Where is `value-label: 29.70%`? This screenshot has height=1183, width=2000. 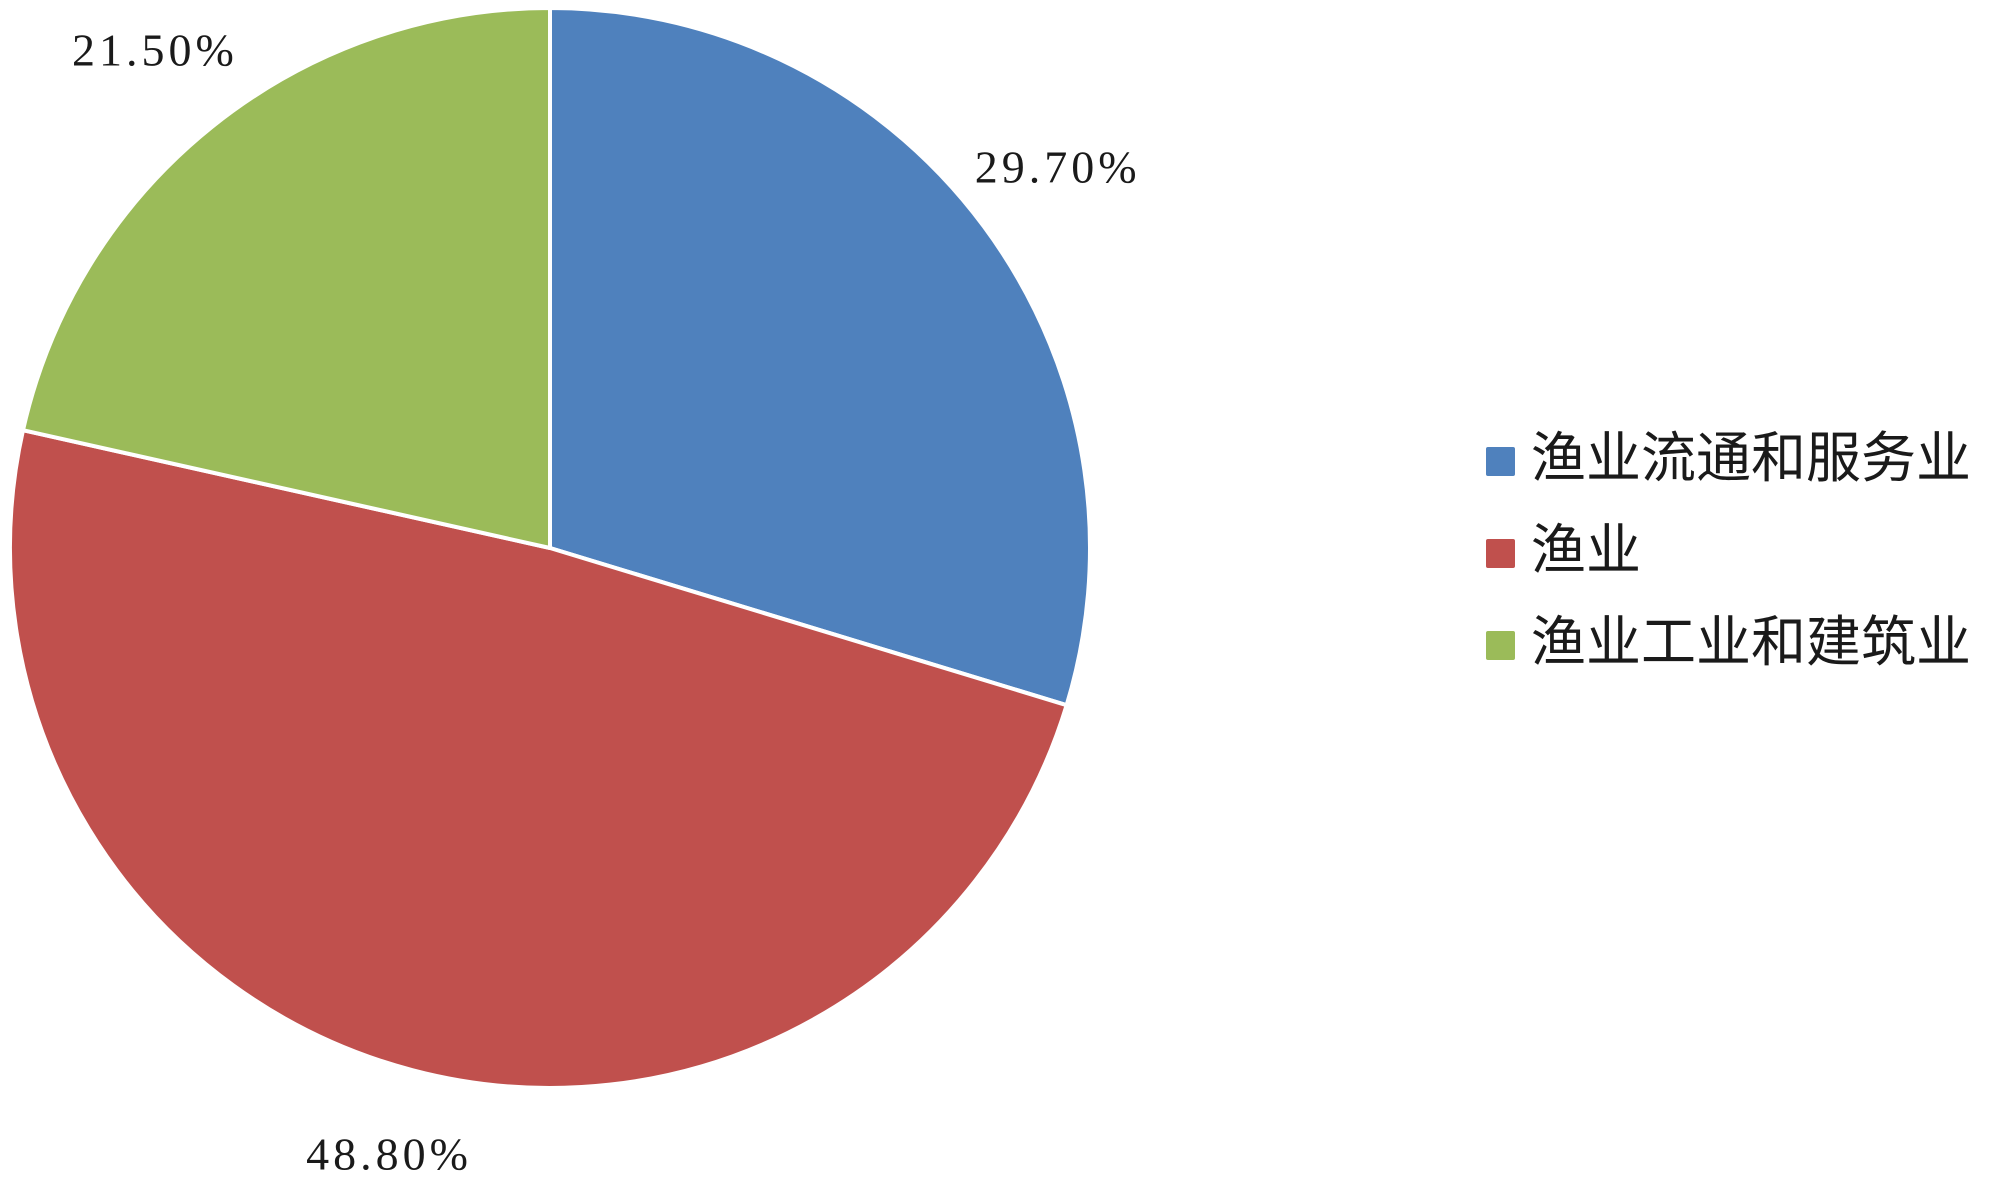
value-label: 29.70% is located at coordinates (1058, 166).